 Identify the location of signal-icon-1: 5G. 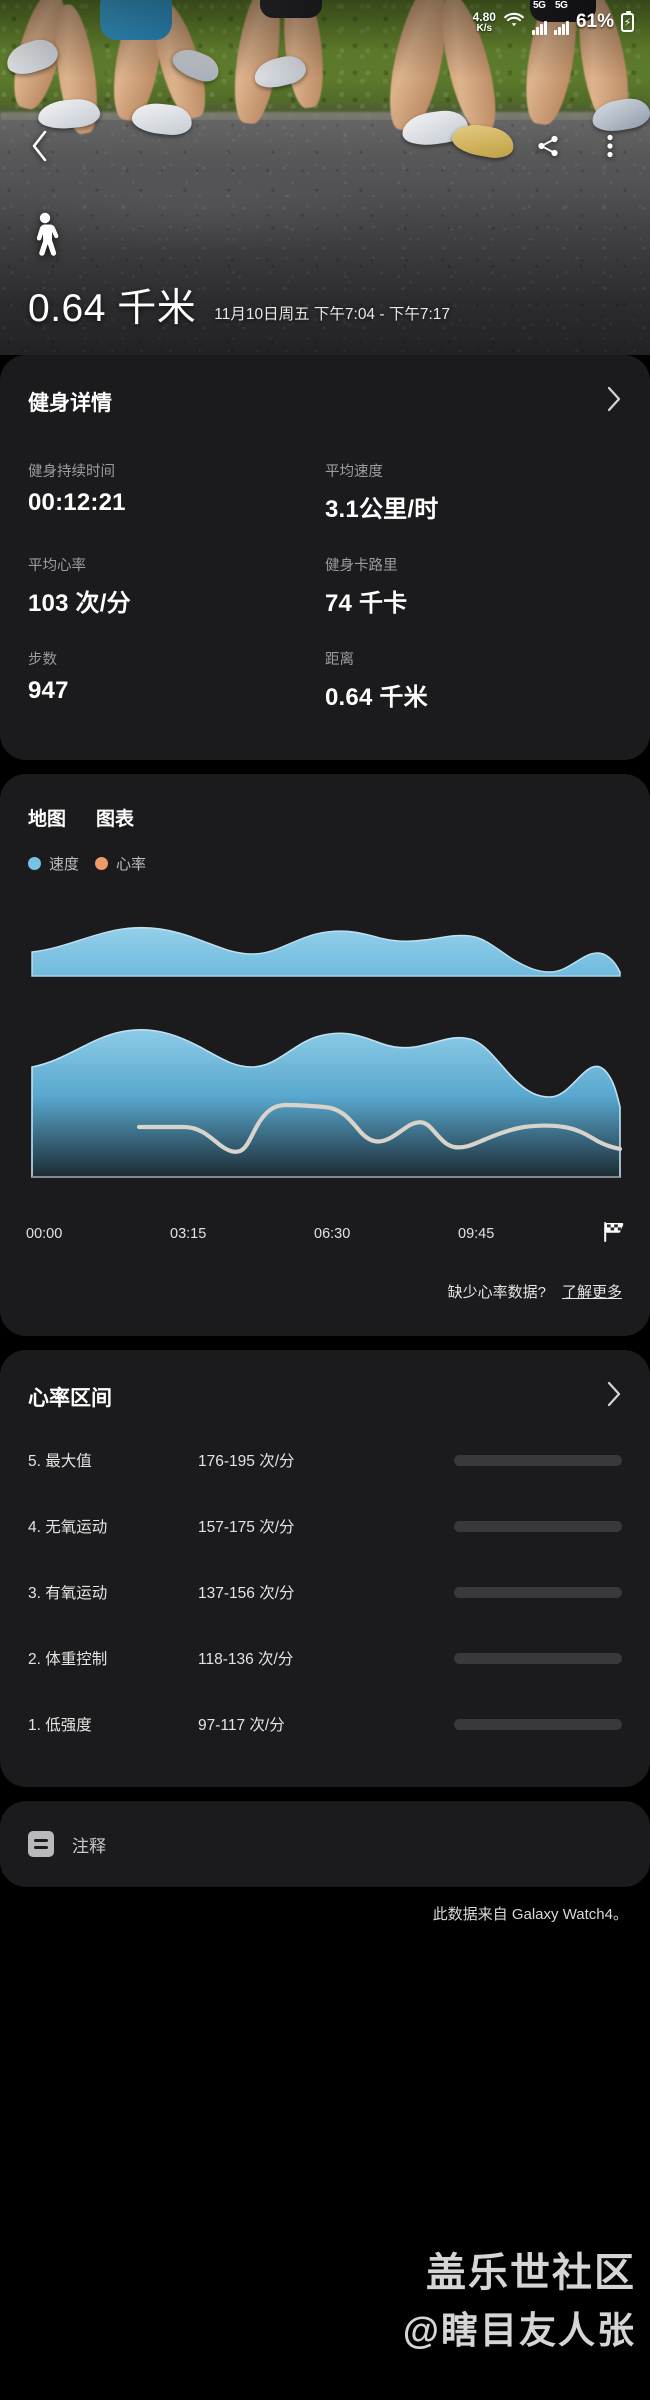
(539, 17).